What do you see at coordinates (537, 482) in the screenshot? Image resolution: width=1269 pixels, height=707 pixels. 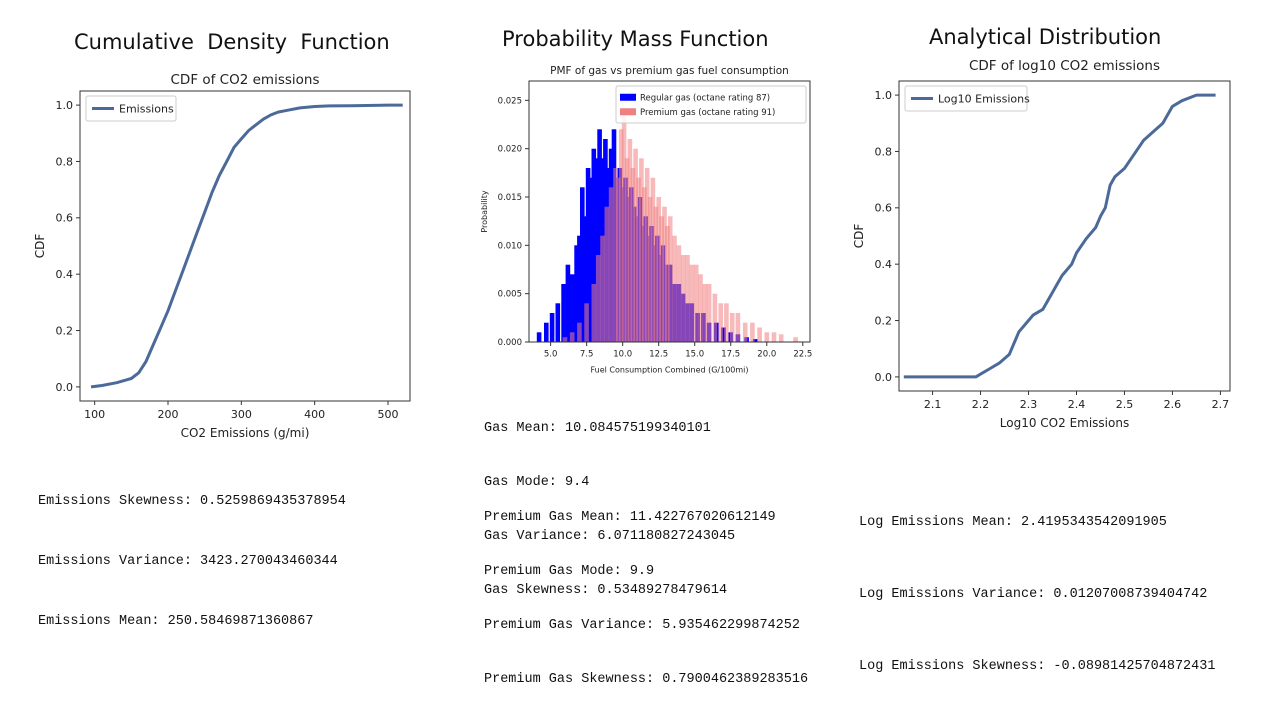 I see `gas-stat-line: Gas Mode: 9.4` at bounding box center [537, 482].